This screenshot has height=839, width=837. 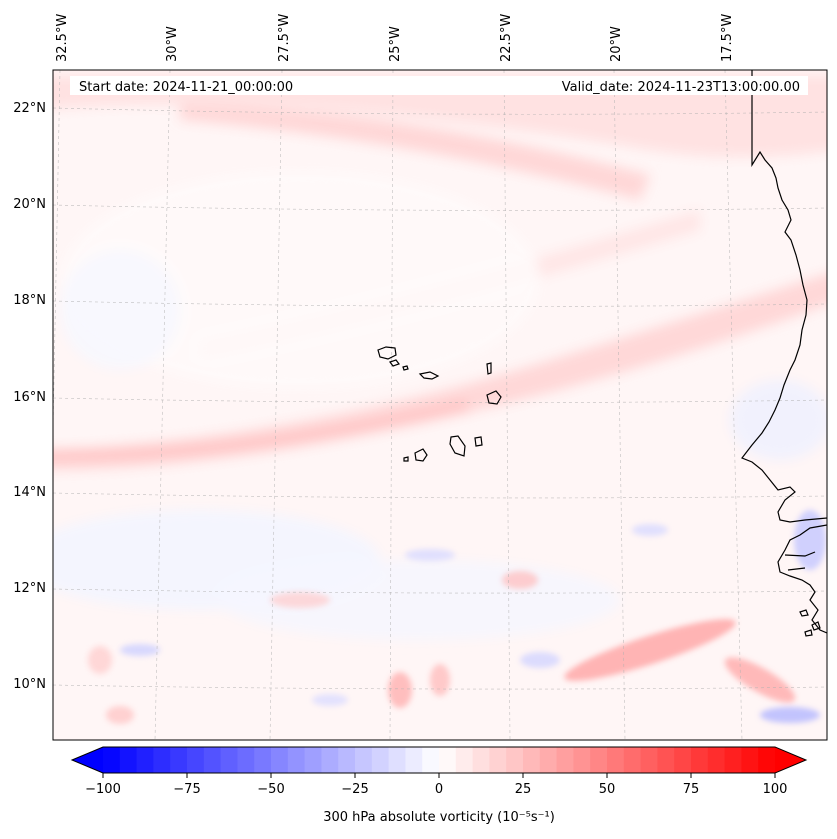 I want to click on lon-label: 25°W, so click(x=395, y=44).